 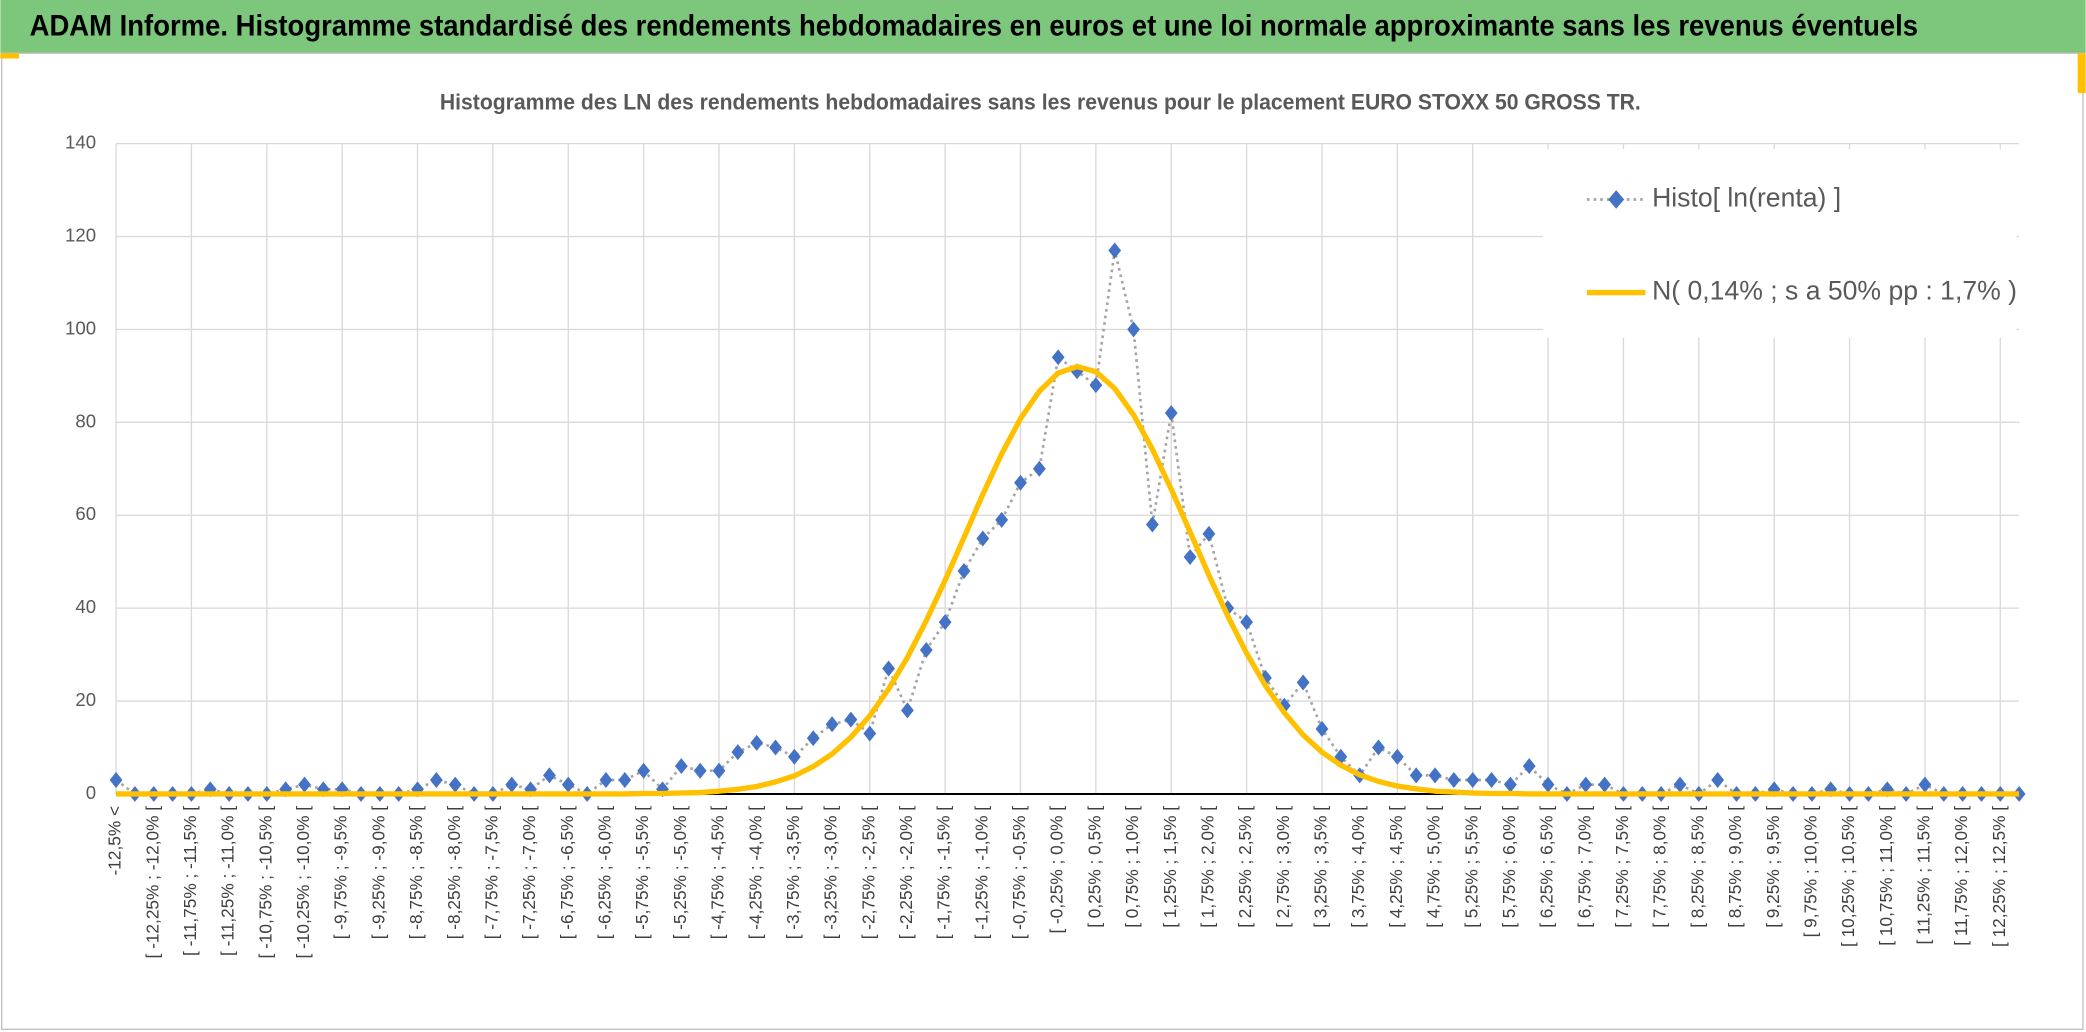 I want to click on x-tick-label: [ 5,25% ; 5,5% [, so click(x=1471, y=867).